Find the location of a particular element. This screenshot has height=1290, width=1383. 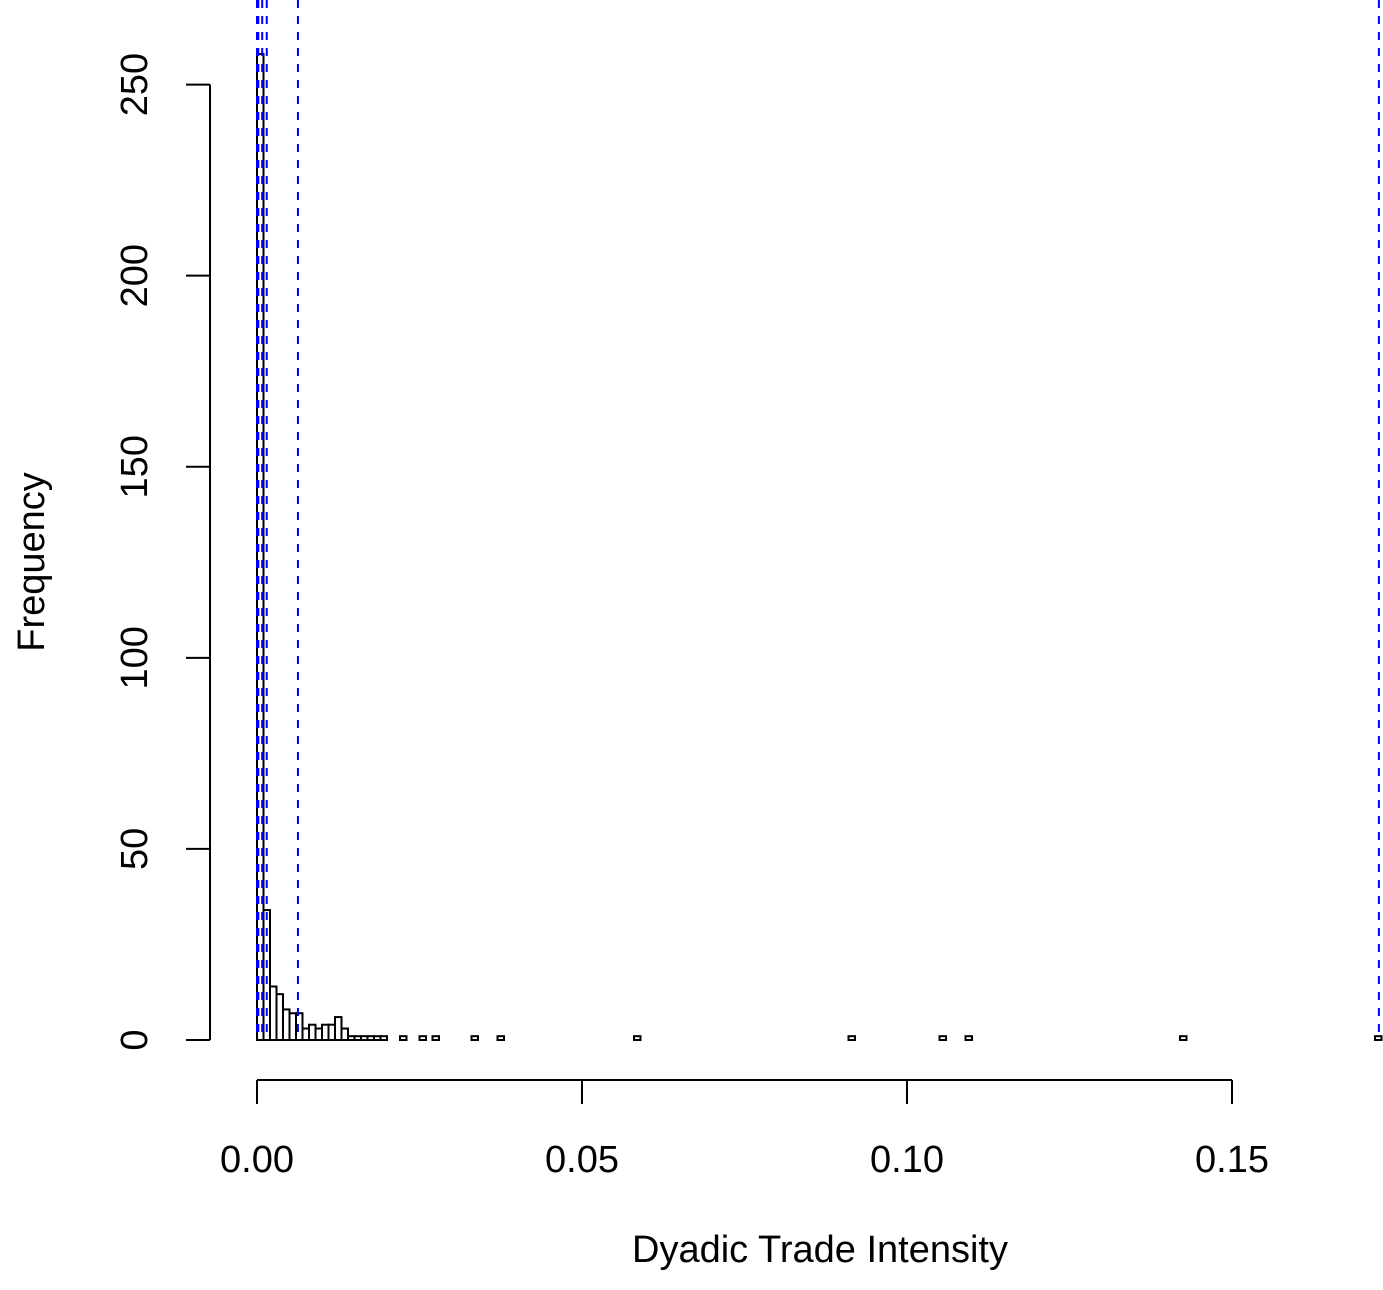

y-axis-label: Frequency is located at coordinates (32, 562).